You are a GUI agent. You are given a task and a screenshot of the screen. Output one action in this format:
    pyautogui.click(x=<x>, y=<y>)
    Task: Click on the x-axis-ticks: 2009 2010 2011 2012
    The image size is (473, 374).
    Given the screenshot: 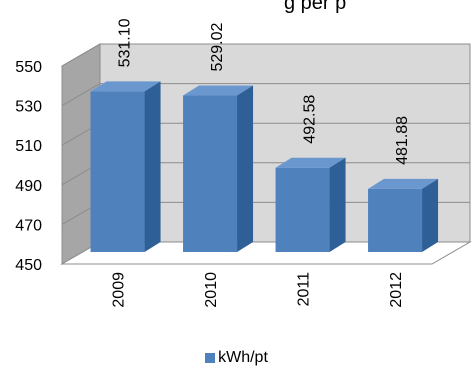 What is the action you would take?
    pyautogui.click(x=258, y=290)
    